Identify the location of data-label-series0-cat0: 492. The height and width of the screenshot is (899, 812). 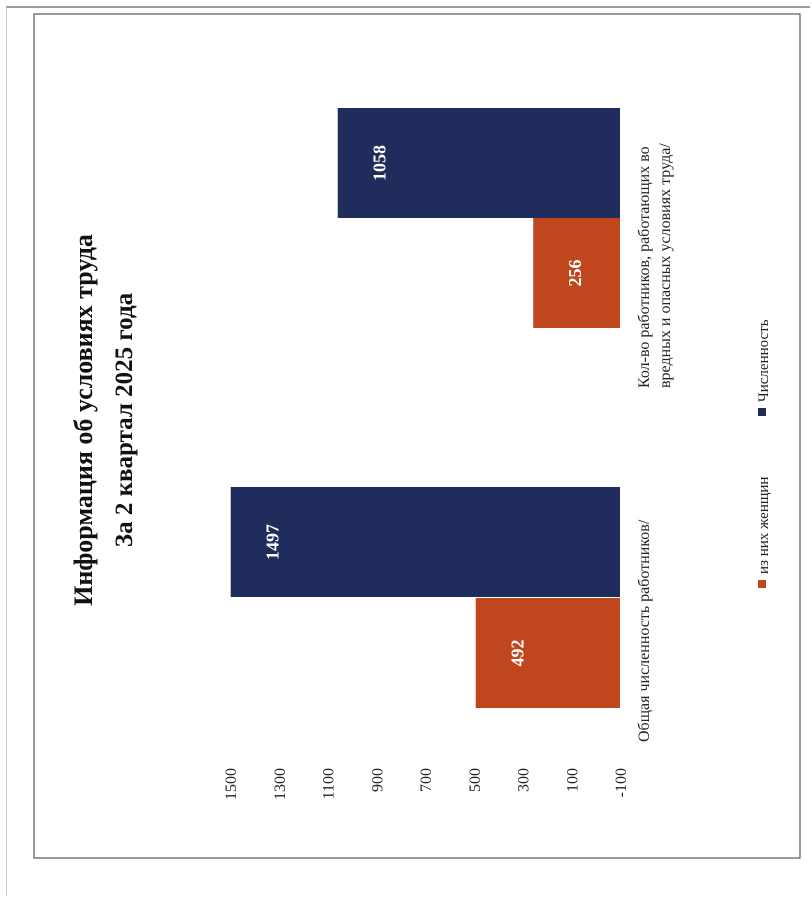
(518, 653).